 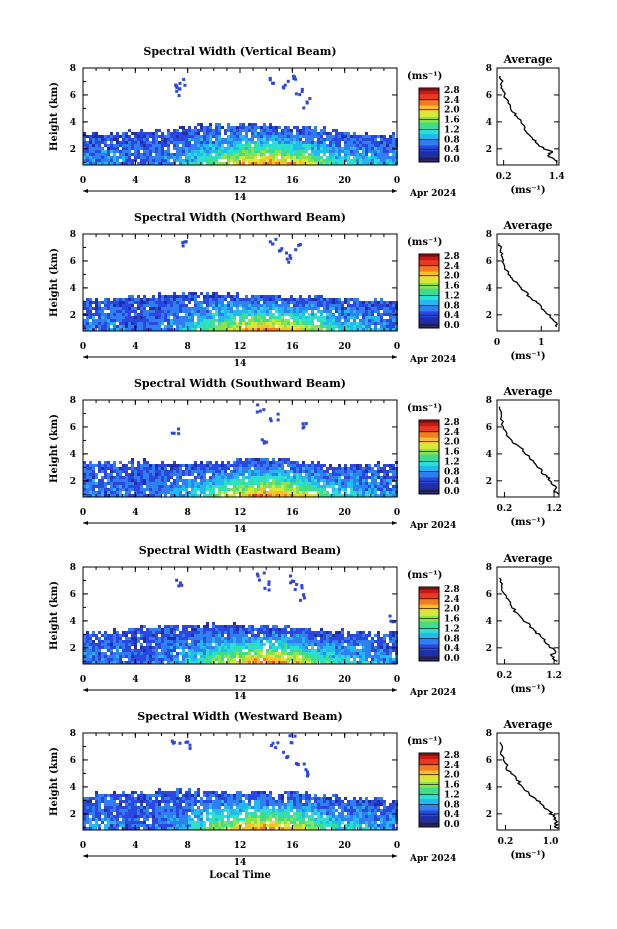 What do you see at coordinates (452, 160) in the screenshot?
I see `colorbar-tick-label: 0.0` at bounding box center [452, 160].